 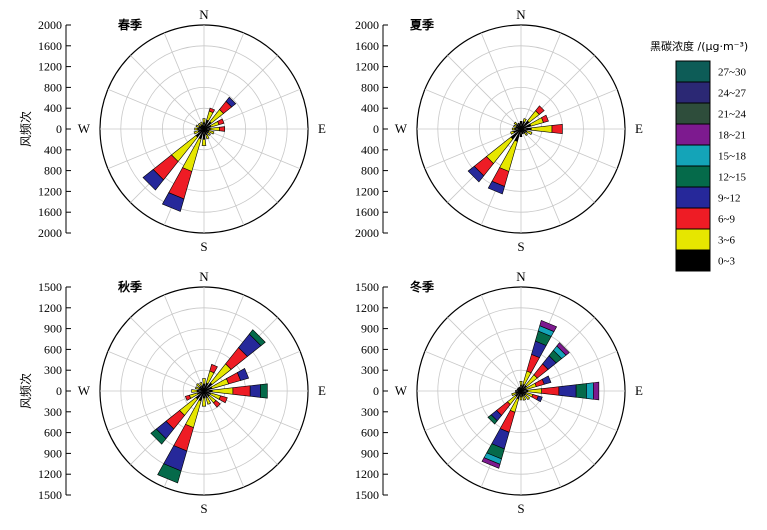 What do you see at coordinates (732, 94) in the screenshot?
I see `legend-label-8: 24~27` at bounding box center [732, 94].